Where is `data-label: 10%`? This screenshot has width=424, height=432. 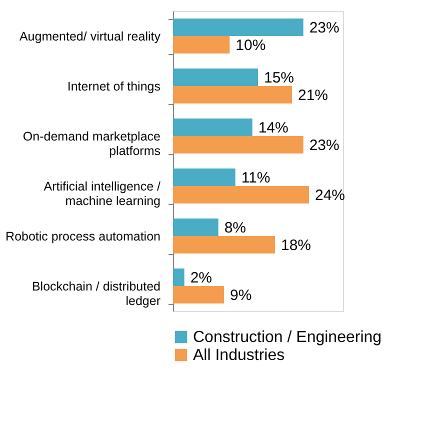 data-label: 10% is located at coordinates (251, 45).